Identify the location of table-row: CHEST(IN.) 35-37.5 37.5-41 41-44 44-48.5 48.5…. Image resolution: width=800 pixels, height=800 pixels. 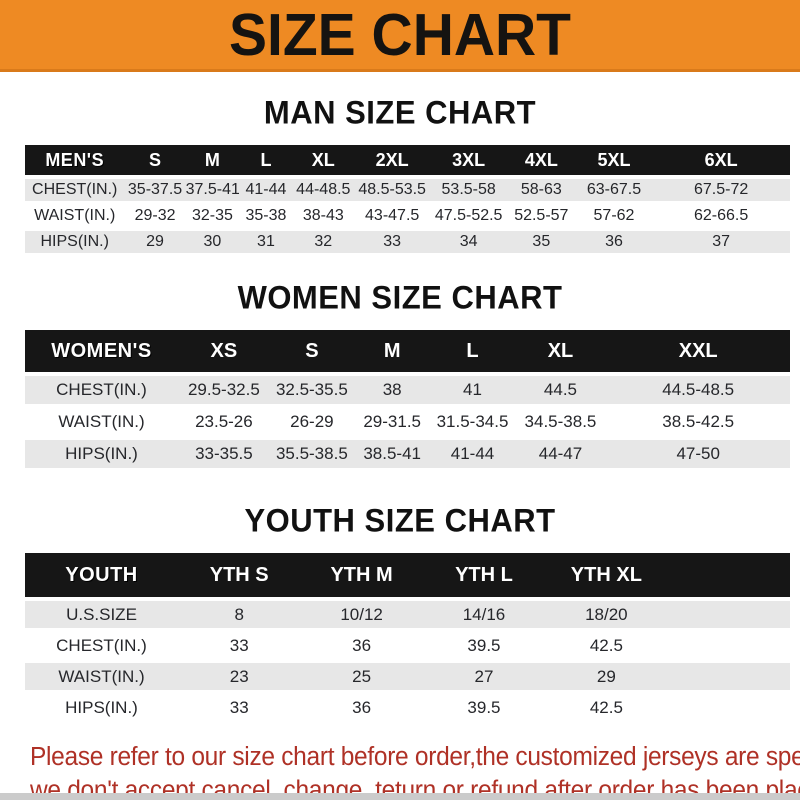
(407, 192).